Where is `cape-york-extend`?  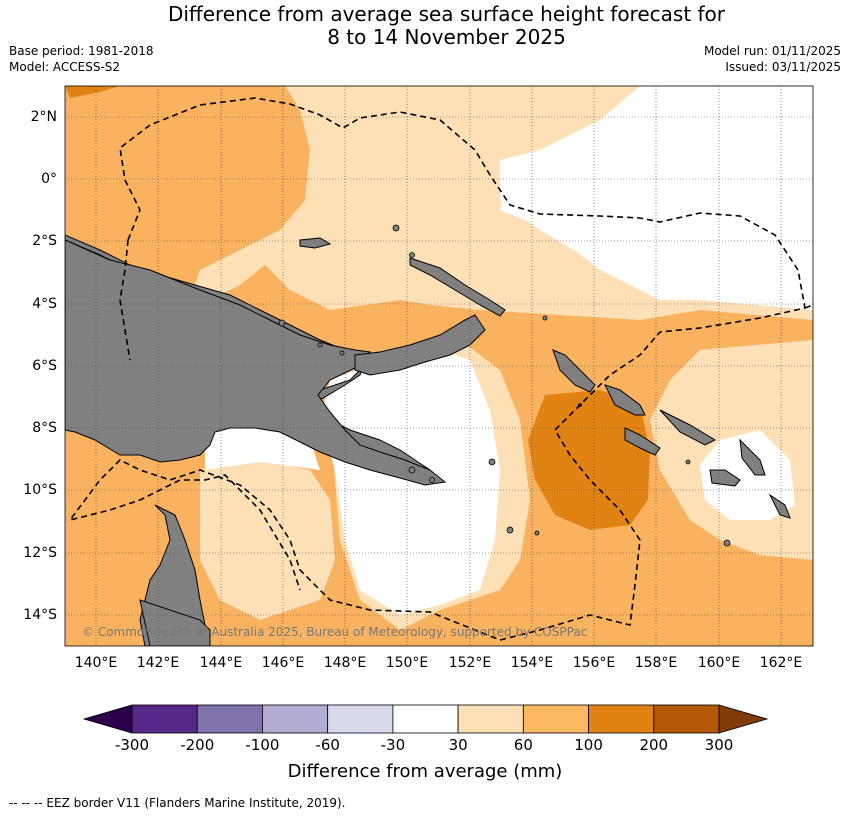 cape-york-extend is located at coordinates (175, 622).